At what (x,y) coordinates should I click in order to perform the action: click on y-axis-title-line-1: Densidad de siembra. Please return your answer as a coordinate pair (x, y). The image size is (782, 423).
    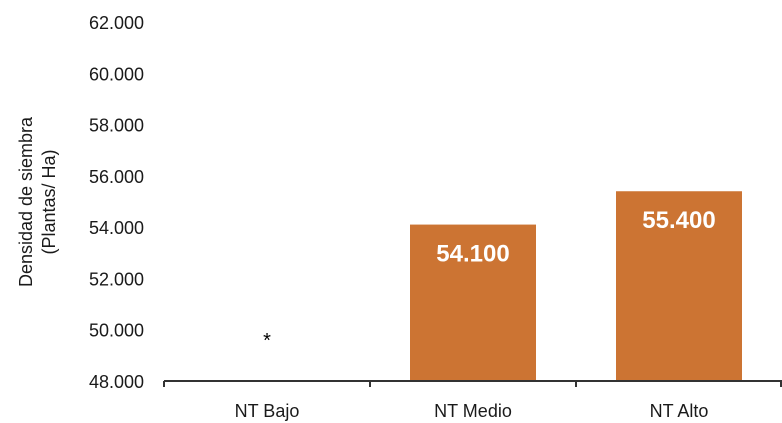
    Looking at the image, I should click on (26, 201).